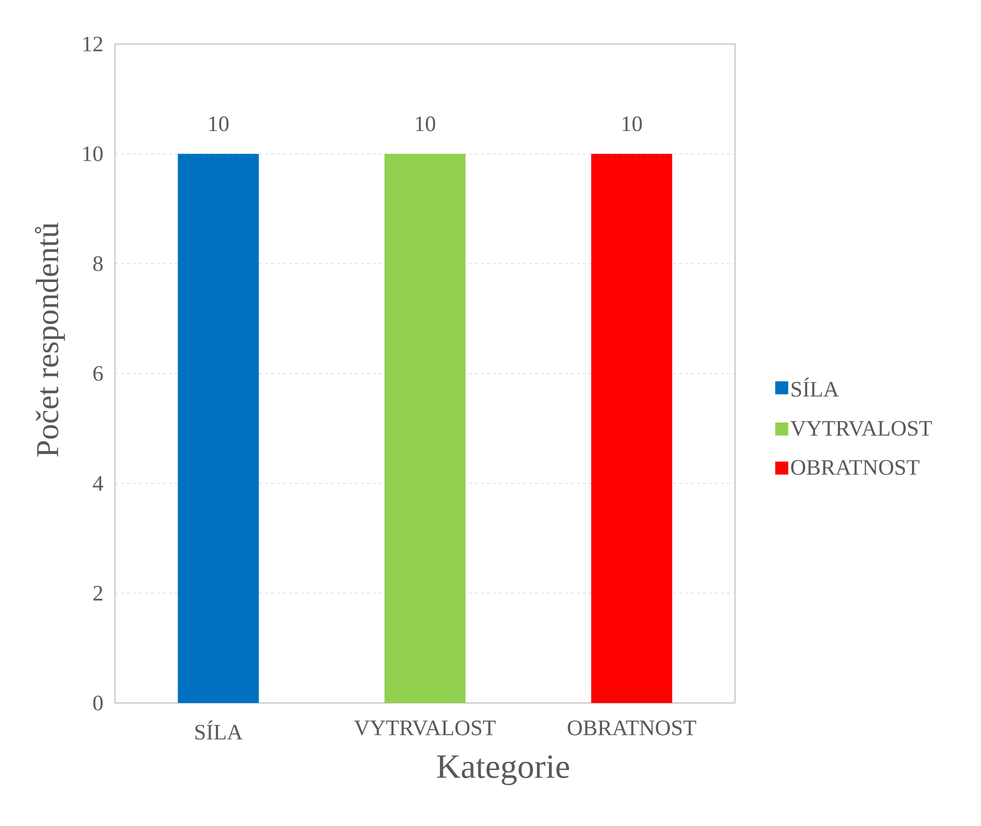 Image resolution: width=981 pixels, height=826 pixels. What do you see at coordinates (92, 44) in the screenshot?
I see `y-tick-label: 12` at bounding box center [92, 44].